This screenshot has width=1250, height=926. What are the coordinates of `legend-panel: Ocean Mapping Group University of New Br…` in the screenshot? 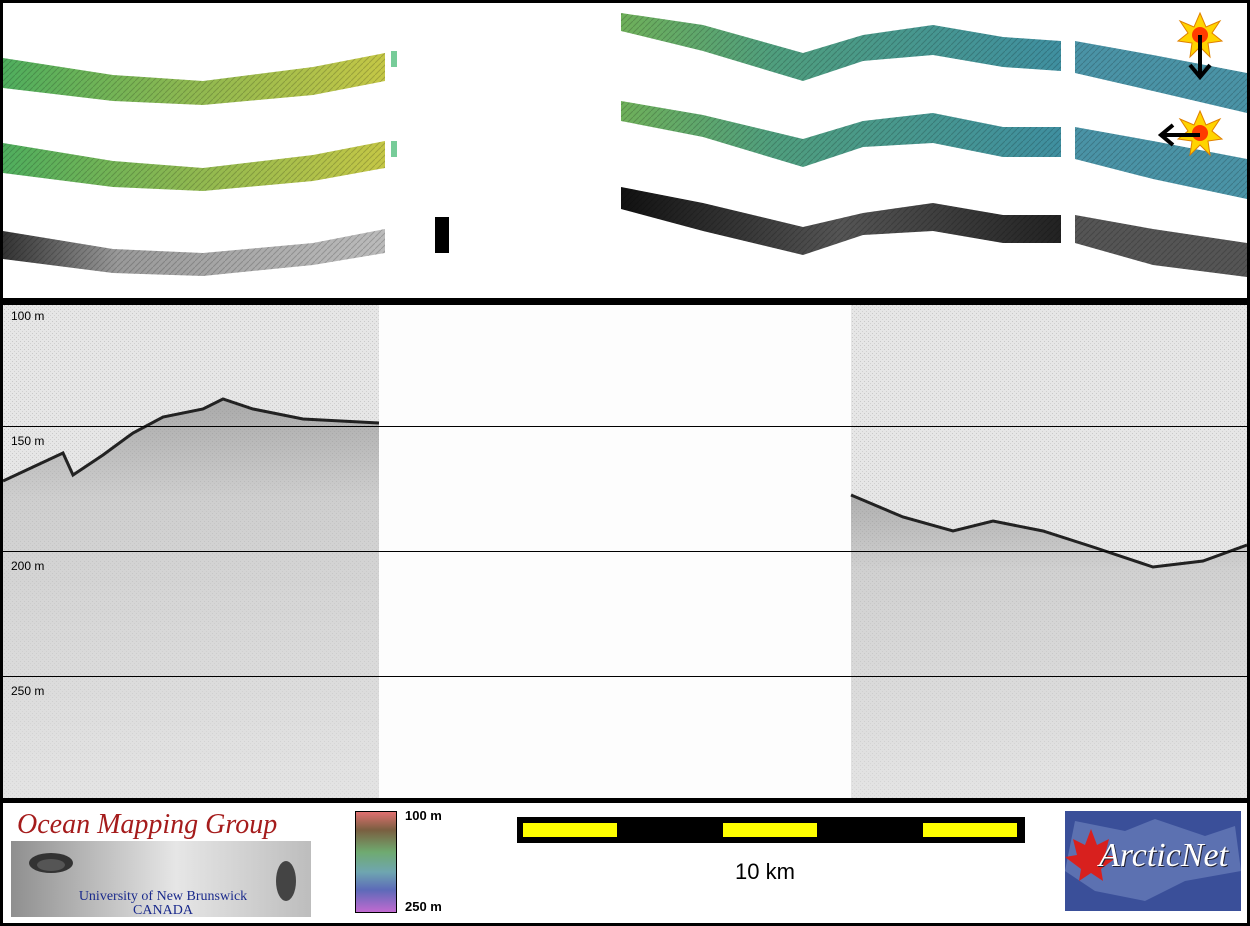 It's located at (625, 863).